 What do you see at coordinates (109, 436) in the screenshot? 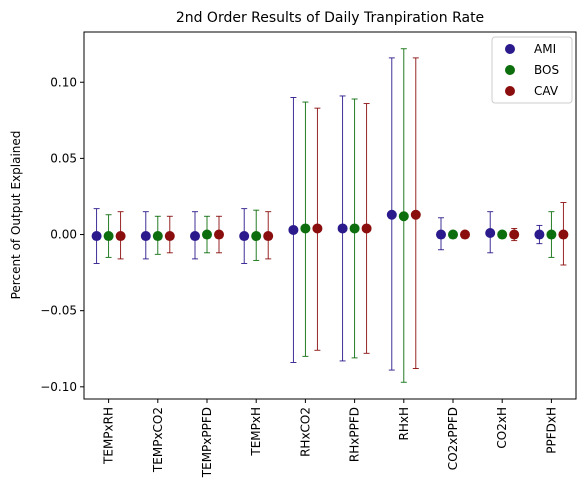
I see `x-tick-label: TEMPxRH` at bounding box center [109, 436].